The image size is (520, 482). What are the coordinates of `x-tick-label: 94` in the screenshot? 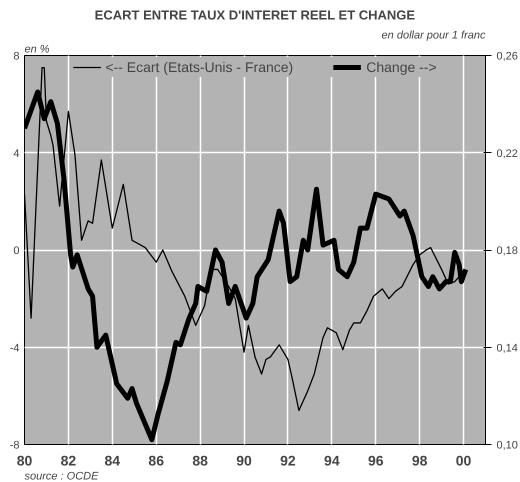 It's located at (332, 460).